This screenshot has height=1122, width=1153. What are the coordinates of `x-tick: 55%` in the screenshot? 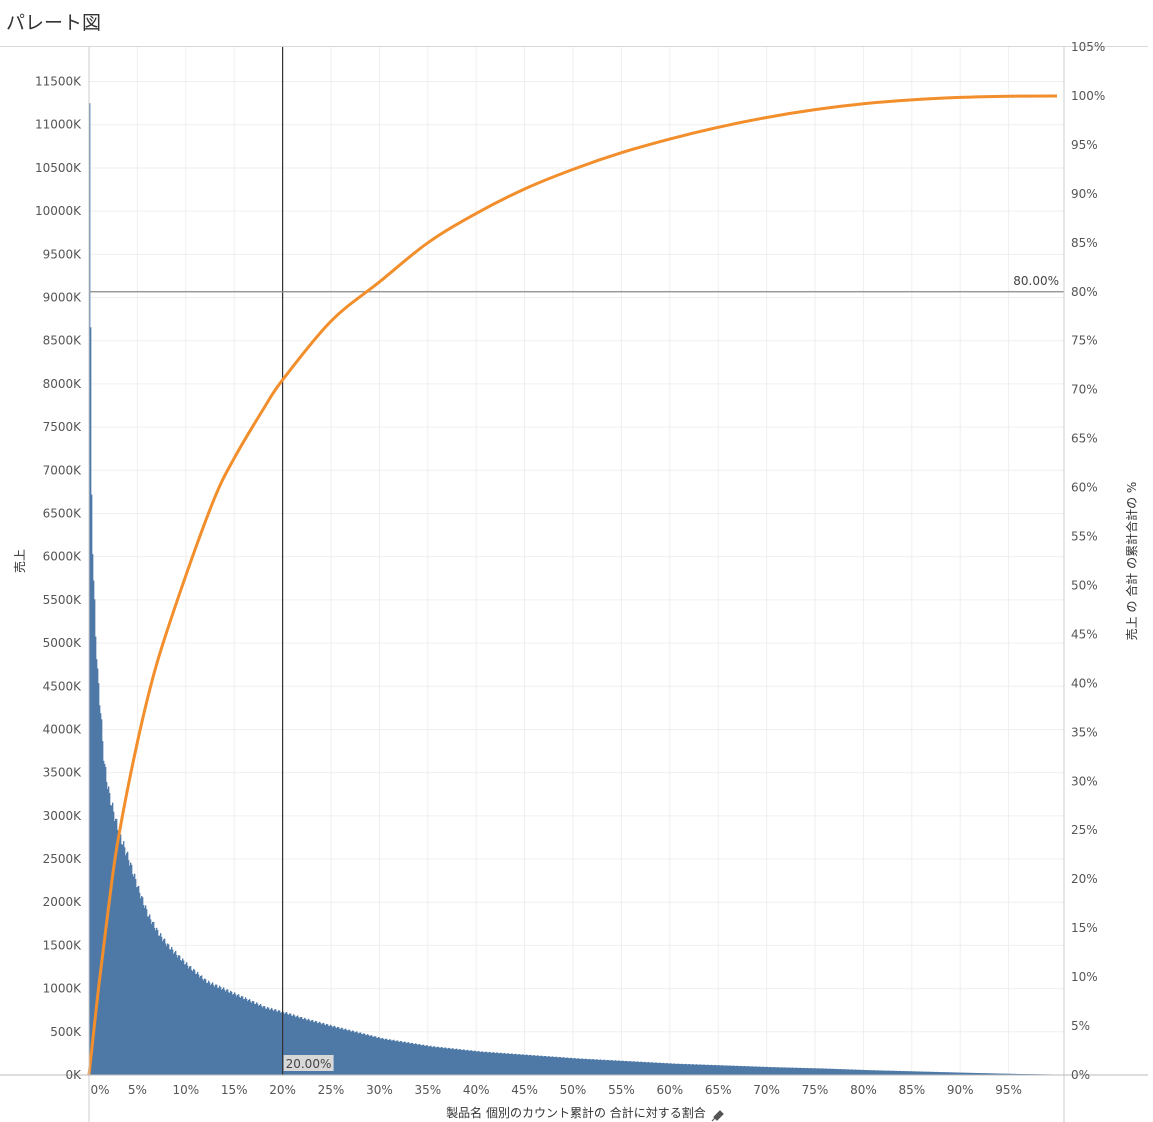 It's located at (621, 1090).